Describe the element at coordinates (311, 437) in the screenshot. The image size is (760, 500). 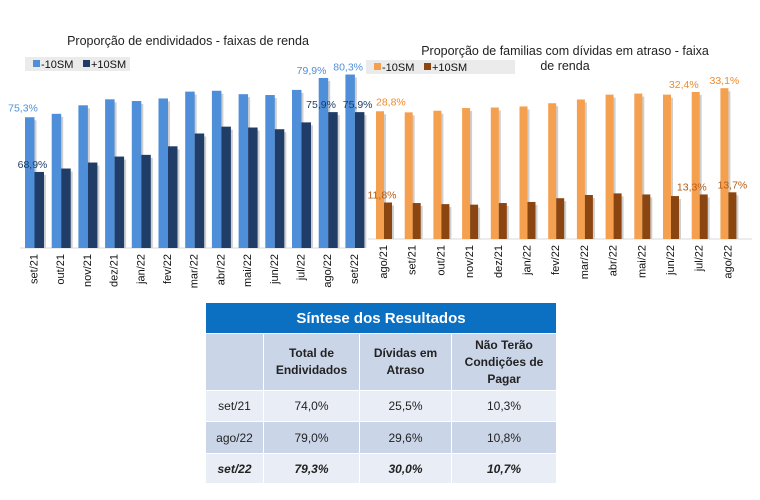
I see `cell: 79,0%` at that location.